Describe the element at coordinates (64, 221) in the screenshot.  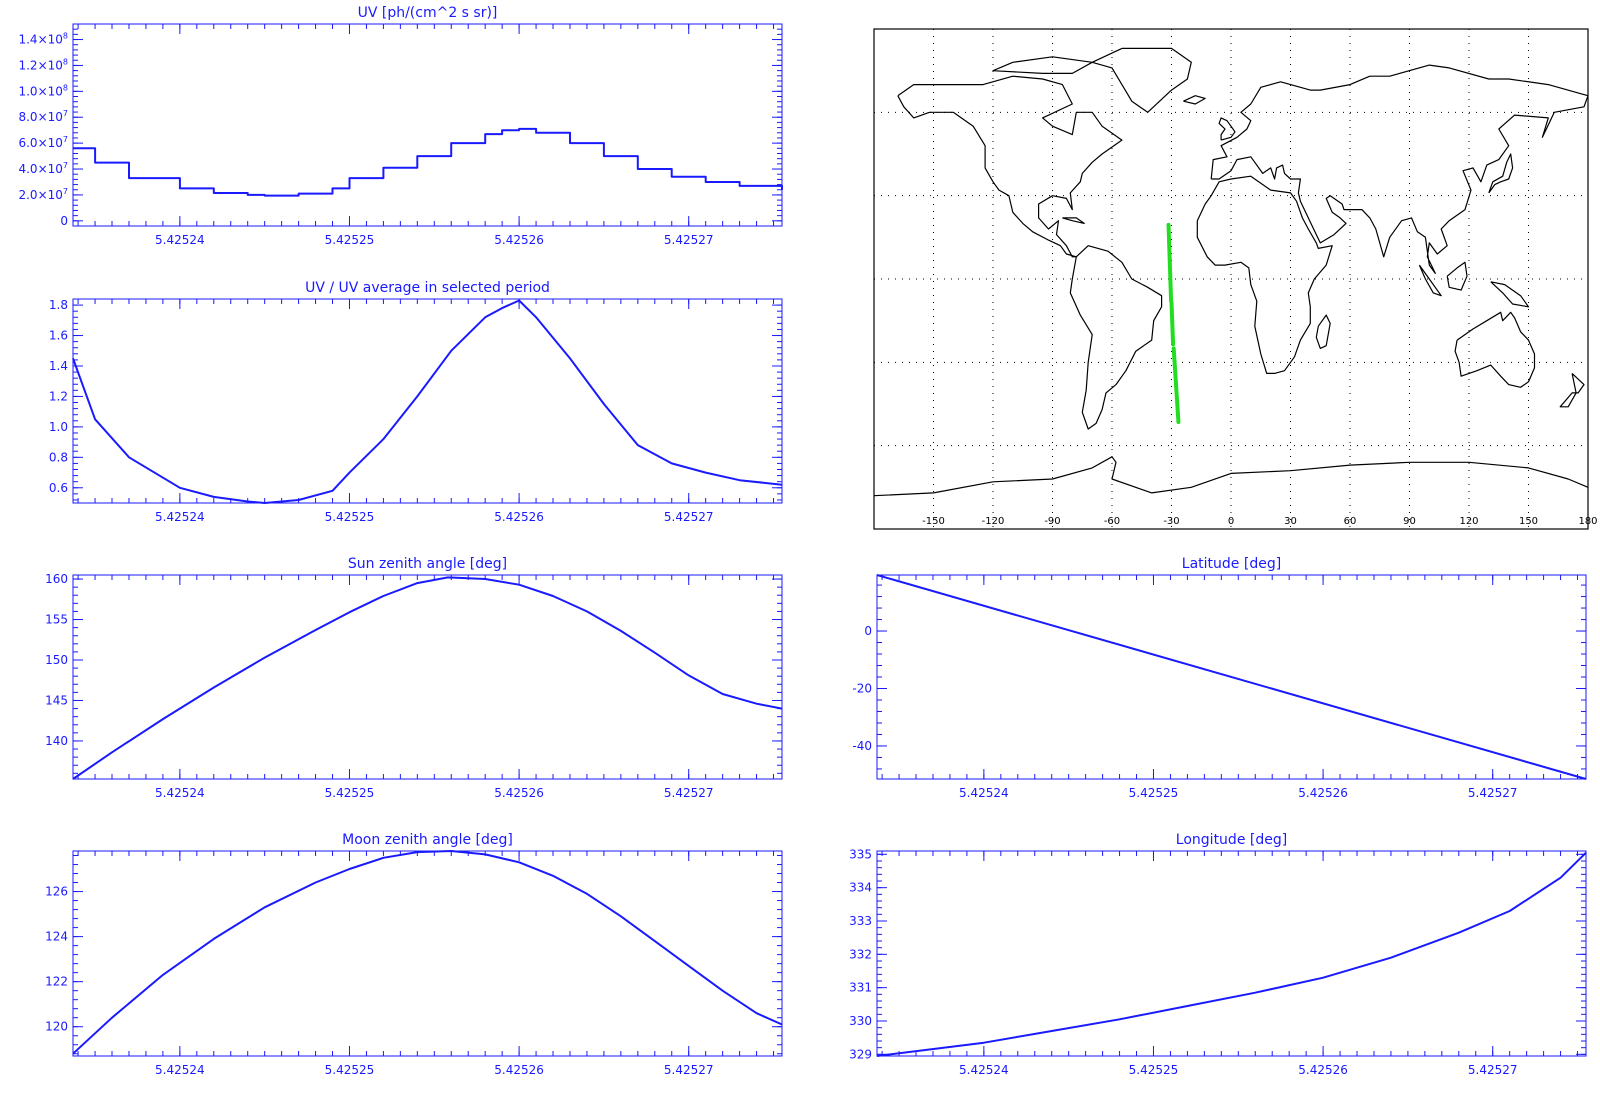
I see `y-tick-mantissa: 0` at that location.